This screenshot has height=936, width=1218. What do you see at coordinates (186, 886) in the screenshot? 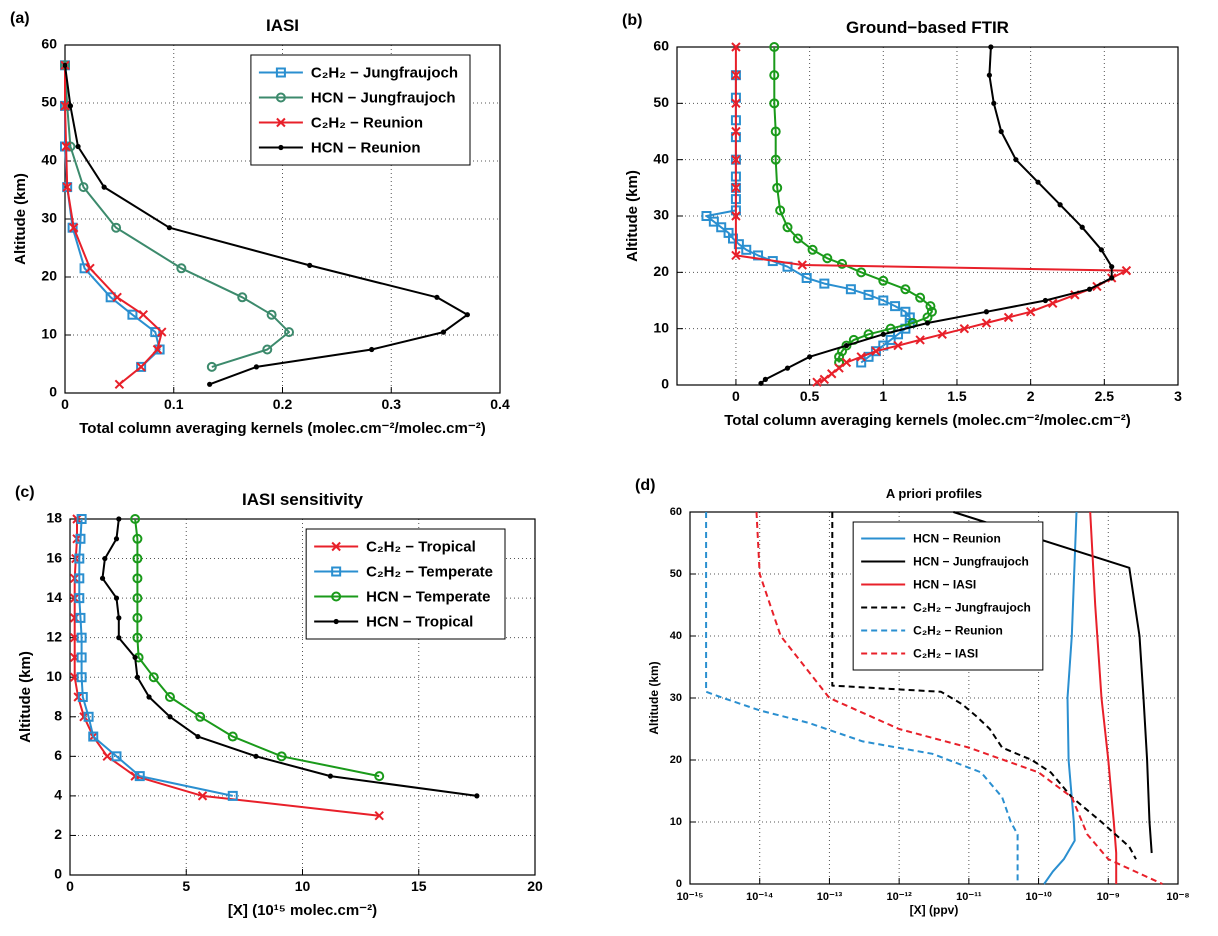
I see `x-tick-label: 5` at bounding box center [186, 886].